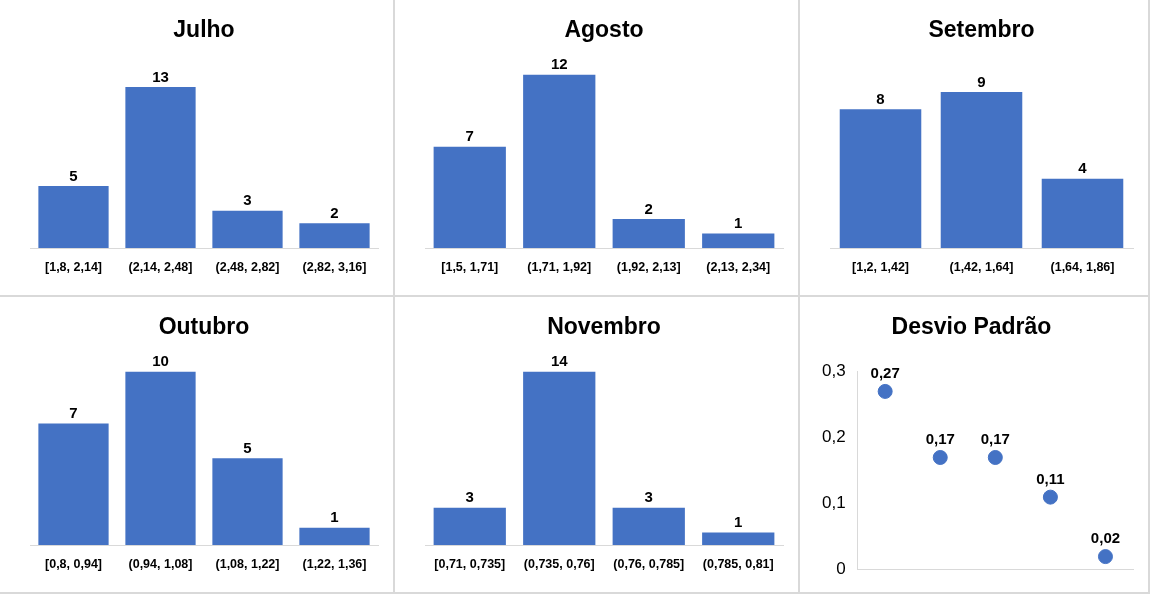  I want to click on data-label: 12, so click(559, 64).